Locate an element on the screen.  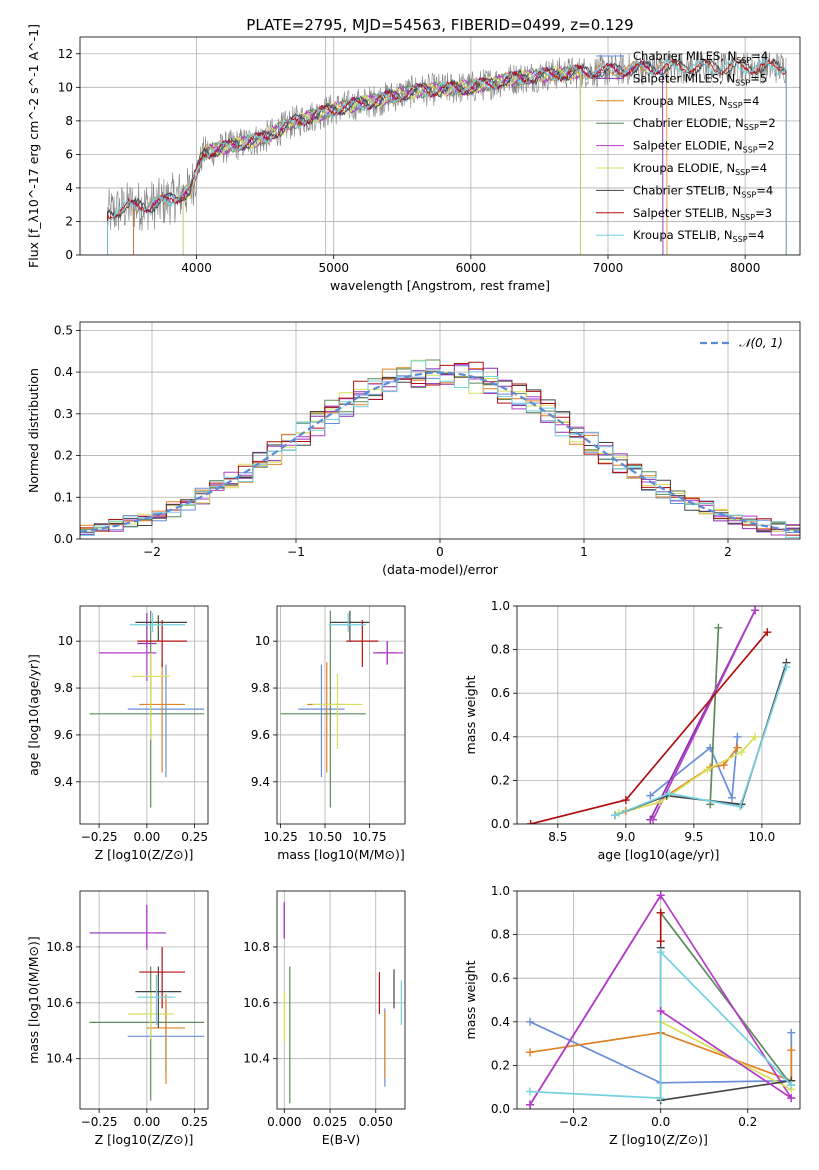
y-tick-label: 10 is located at coordinates (262, 641).